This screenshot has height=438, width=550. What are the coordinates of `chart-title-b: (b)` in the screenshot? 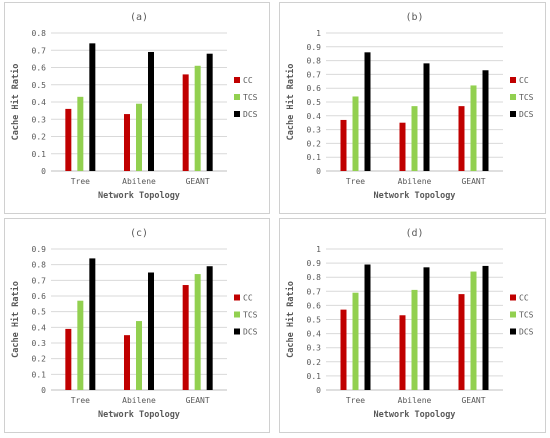 It's located at (414, 17).